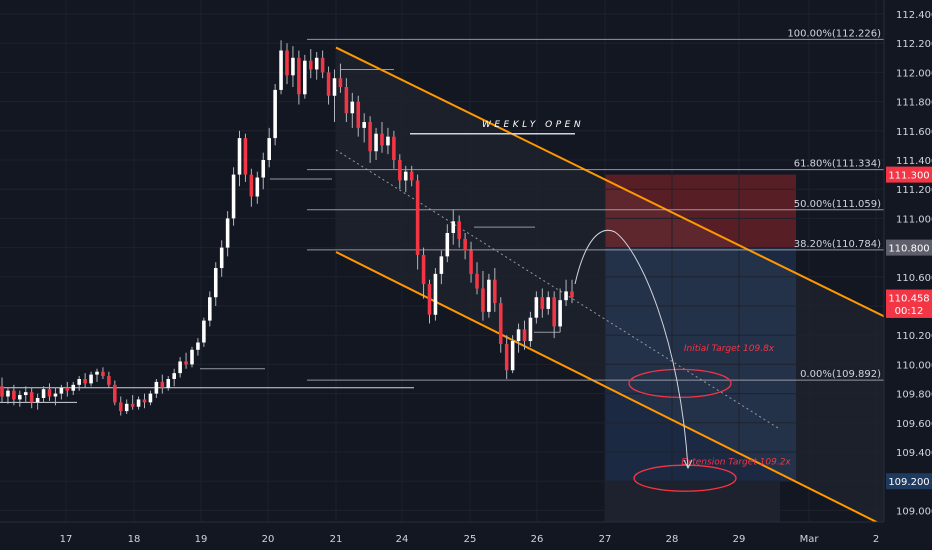  I want to click on x-tick-label: 17, so click(66, 539).